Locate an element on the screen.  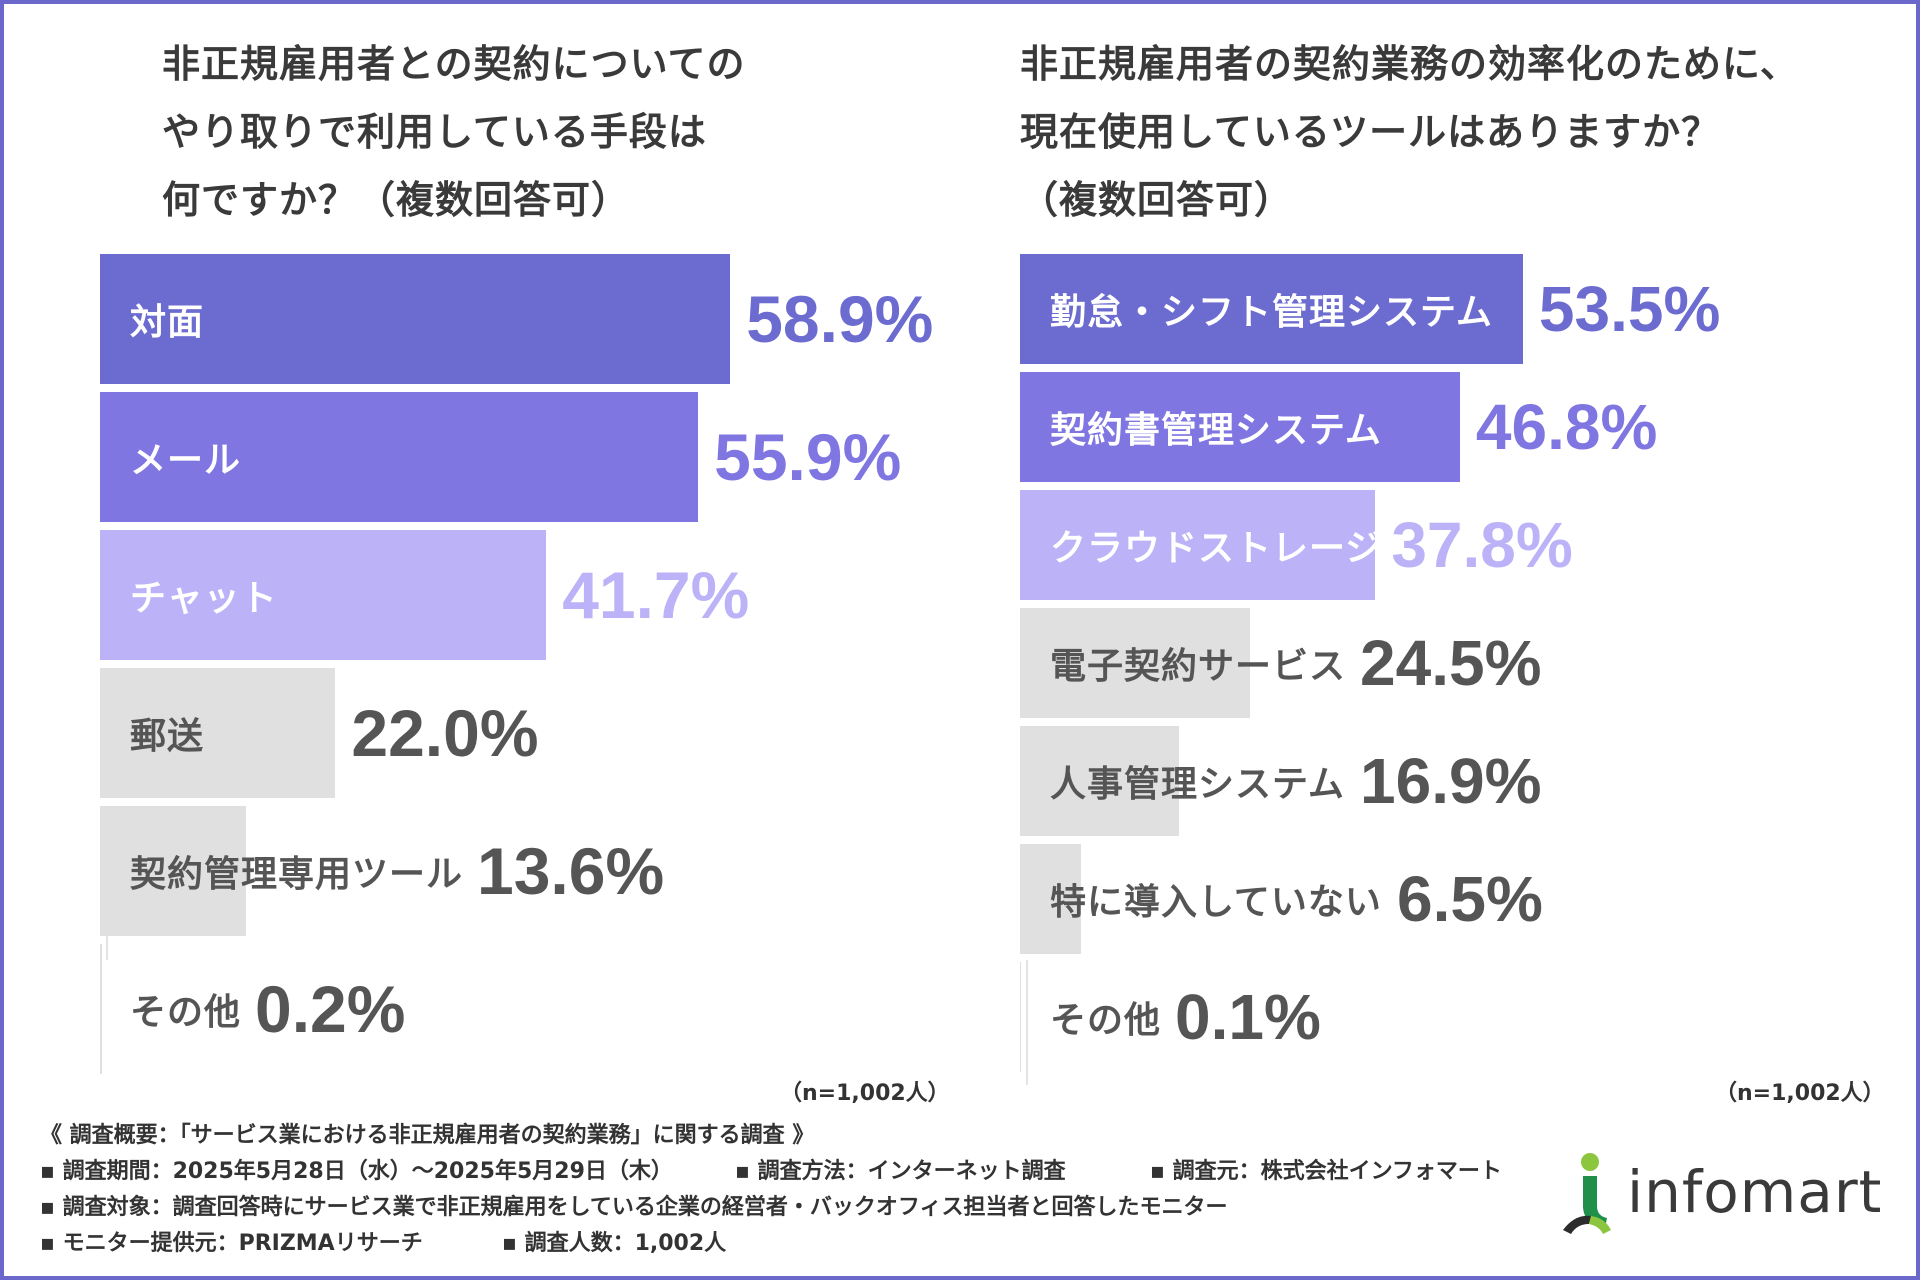
category-label-left: チャット is located at coordinates (204, 598).